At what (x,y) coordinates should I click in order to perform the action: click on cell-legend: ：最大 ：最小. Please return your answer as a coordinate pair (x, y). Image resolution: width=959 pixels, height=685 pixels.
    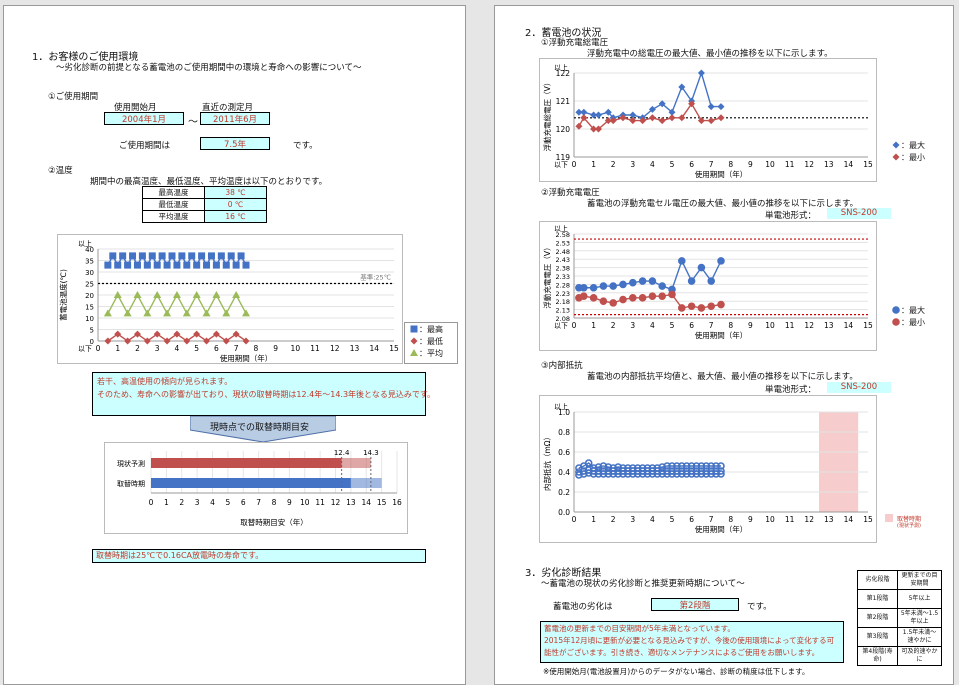
    Looking at the image, I should click on (911, 319).